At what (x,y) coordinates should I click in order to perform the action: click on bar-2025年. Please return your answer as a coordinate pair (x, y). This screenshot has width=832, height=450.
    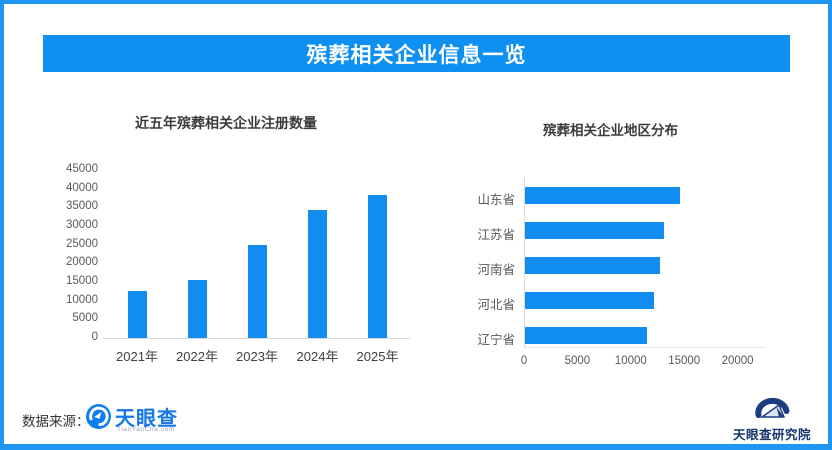
    Looking at the image, I should click on (377, 266).